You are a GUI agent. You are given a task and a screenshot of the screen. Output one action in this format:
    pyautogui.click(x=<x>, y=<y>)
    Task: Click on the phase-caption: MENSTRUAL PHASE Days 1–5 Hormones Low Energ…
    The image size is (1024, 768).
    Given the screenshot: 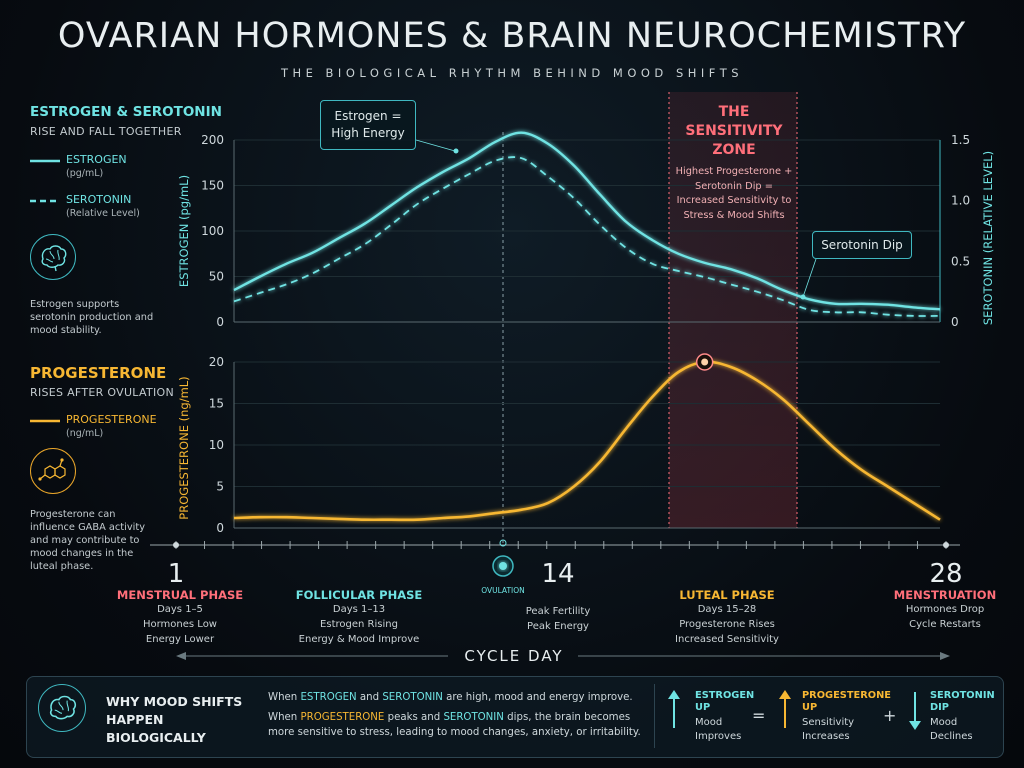 What is the action you would take?
    pyautogui.click(x=180, y=617)
    